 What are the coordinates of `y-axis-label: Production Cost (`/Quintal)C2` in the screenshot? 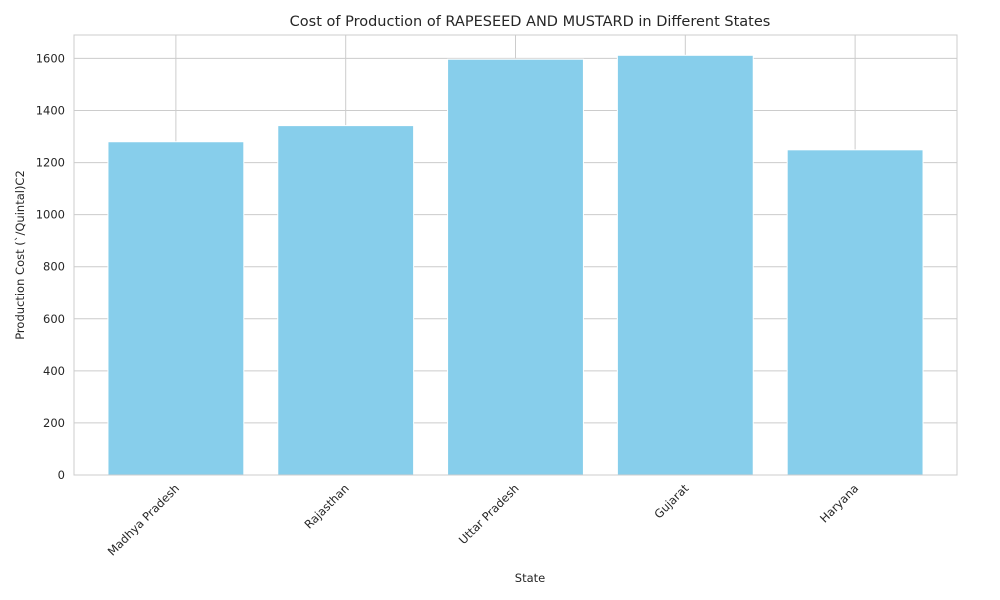 It's located at (20, 255).